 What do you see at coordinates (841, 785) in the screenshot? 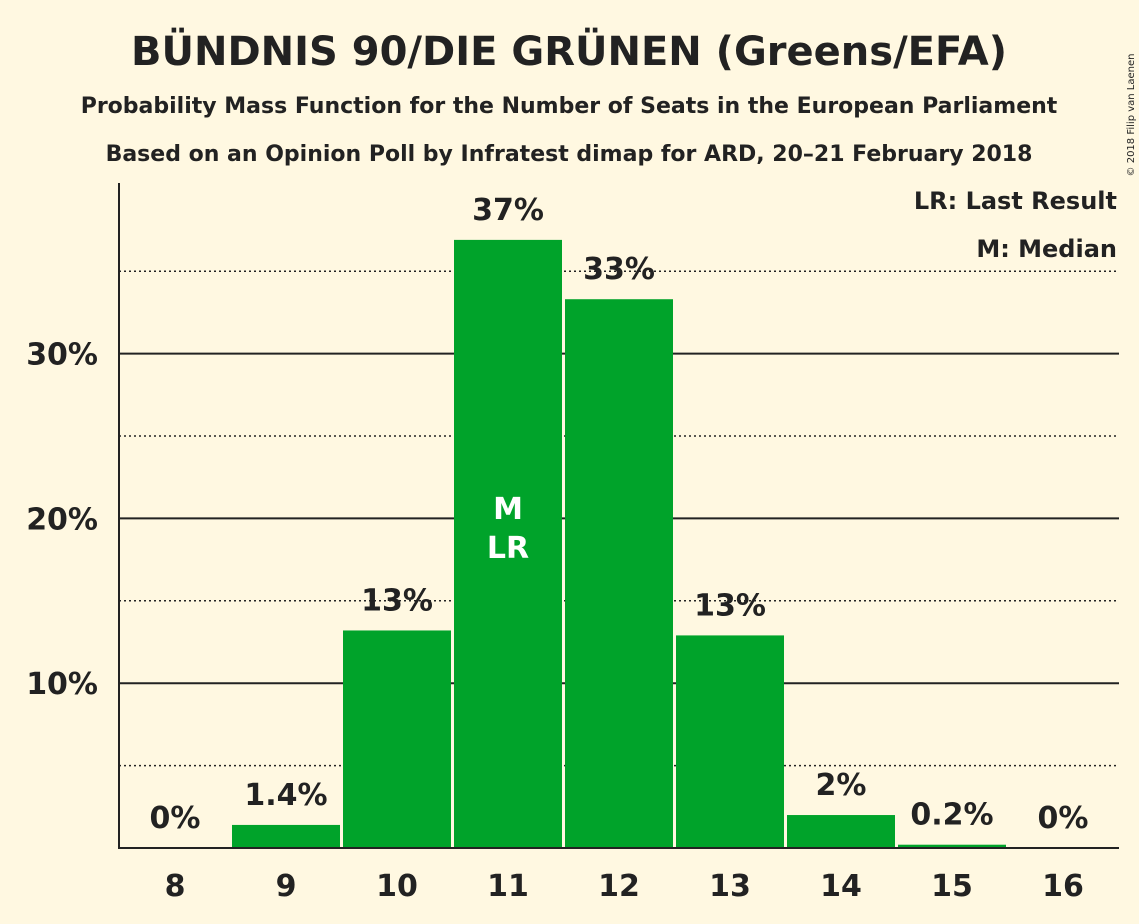
I see `bar-label-14: 2%` at bounding box center [841, 785].